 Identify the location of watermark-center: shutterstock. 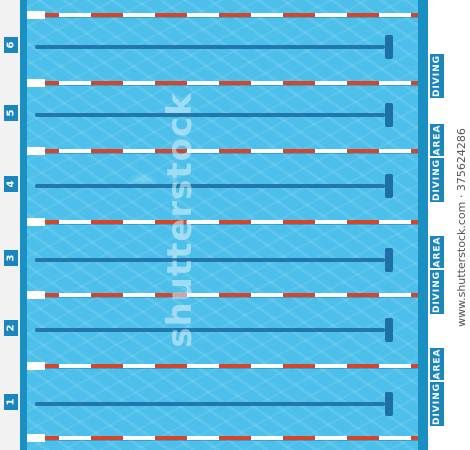
(180, 220).